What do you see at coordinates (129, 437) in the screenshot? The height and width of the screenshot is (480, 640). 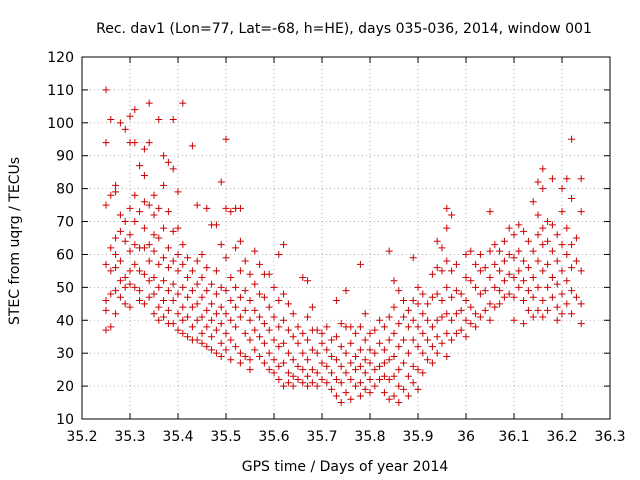 I see `x-tick-label: 35.3` at bounding box center [129, 437].